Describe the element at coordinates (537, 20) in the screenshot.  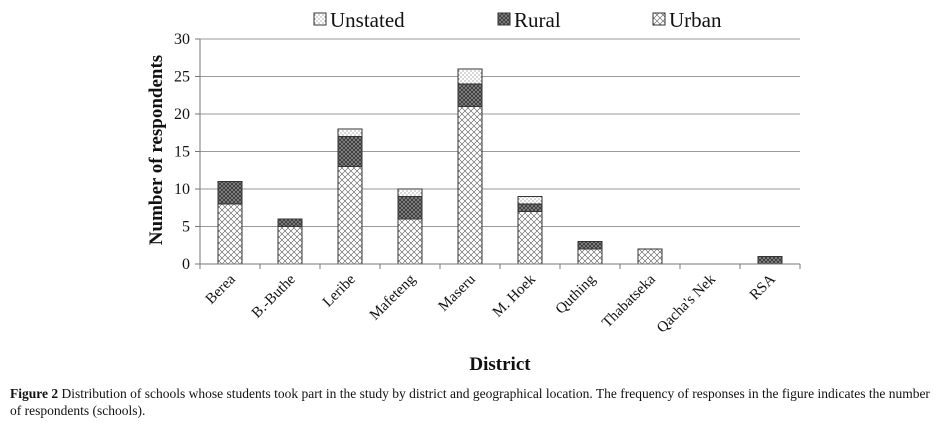
I see `legend-label-rural: Rural` at that location.